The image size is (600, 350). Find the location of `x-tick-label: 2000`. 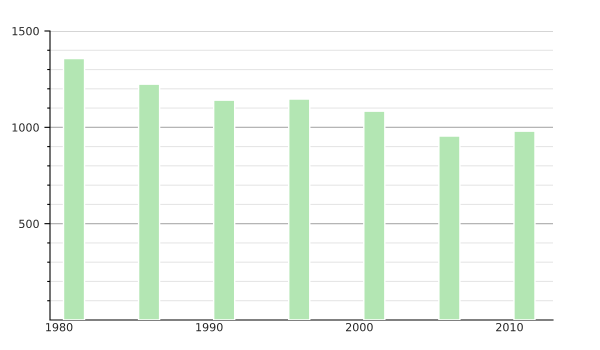

x-tick-label: 2000 is located at coordinates (359, 327).